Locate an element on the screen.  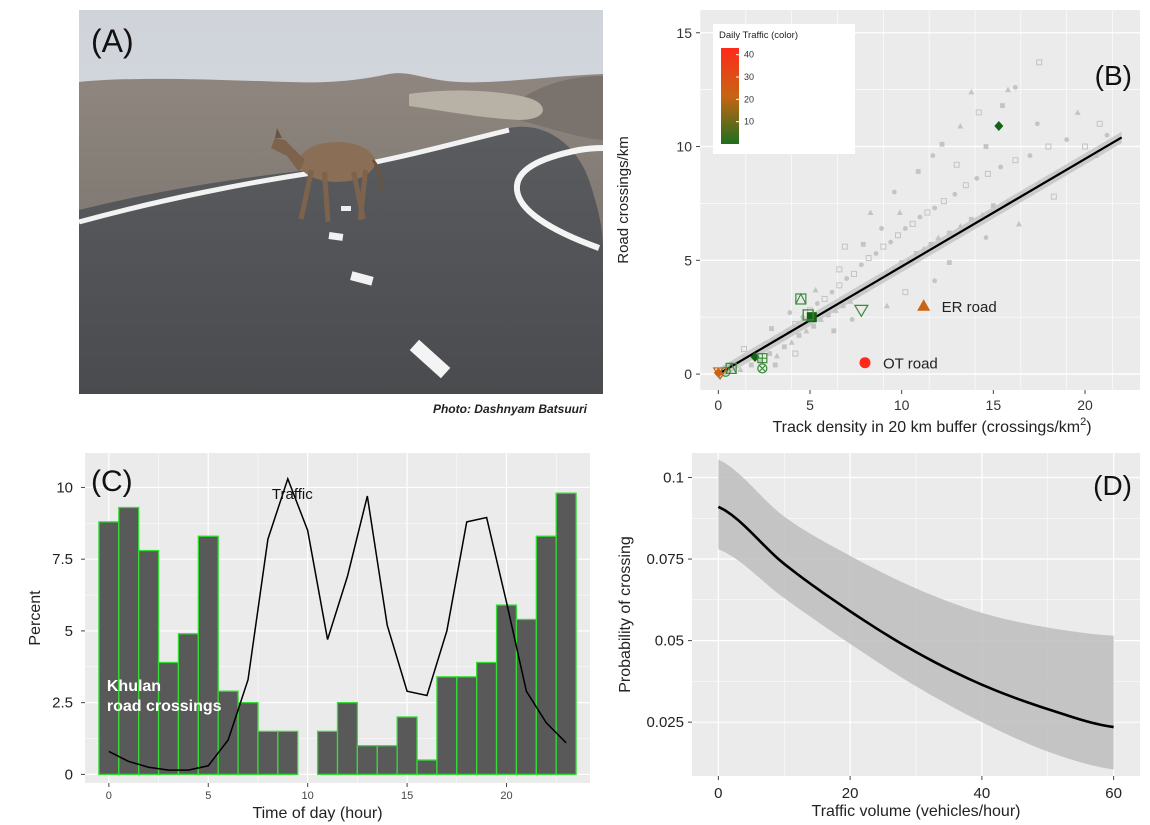
point-label: ER road is located at coordinates (969, 307).